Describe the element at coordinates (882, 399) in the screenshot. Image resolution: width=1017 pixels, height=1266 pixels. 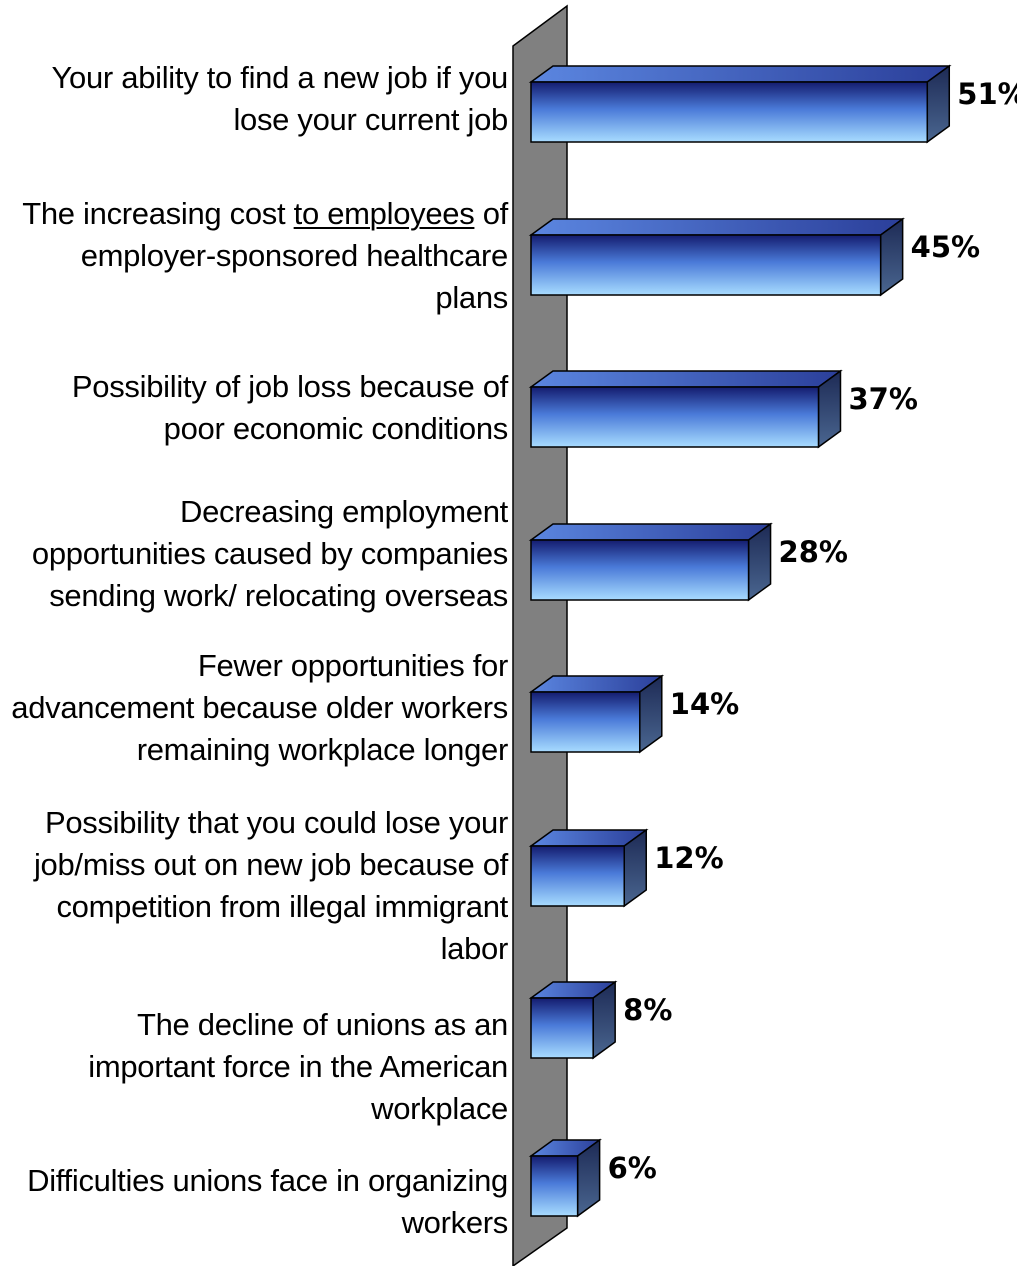
I see `value-label: 37%` at that location.